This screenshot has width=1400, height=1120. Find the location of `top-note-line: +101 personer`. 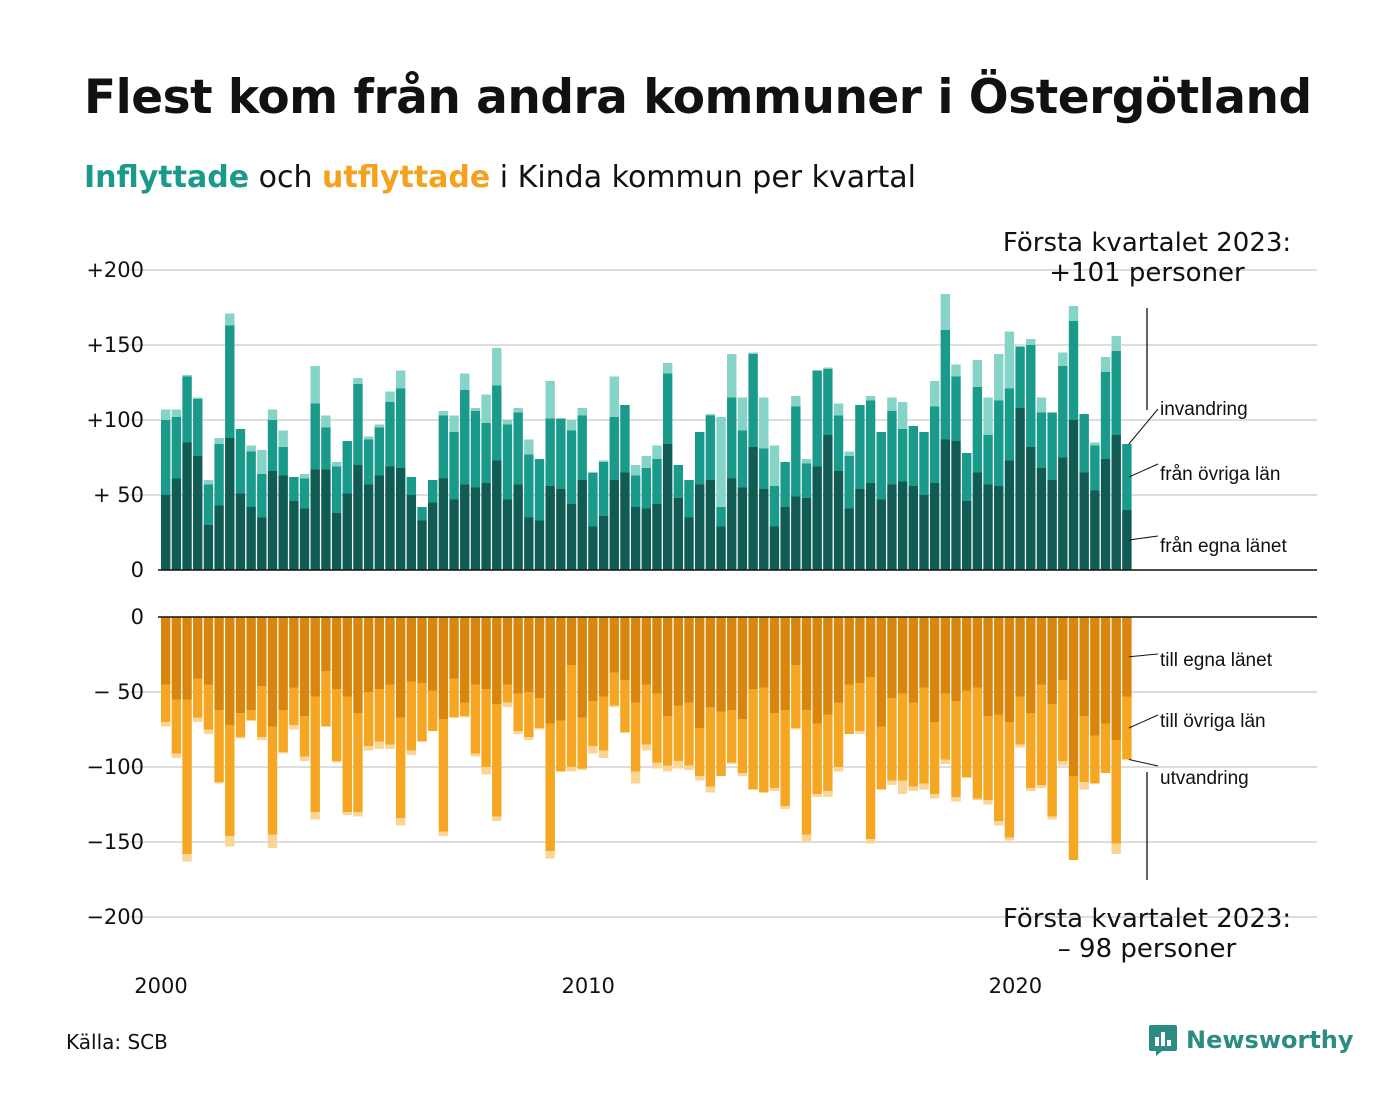

top-note-line: +101 personer is located at coordinates (1147, 273).